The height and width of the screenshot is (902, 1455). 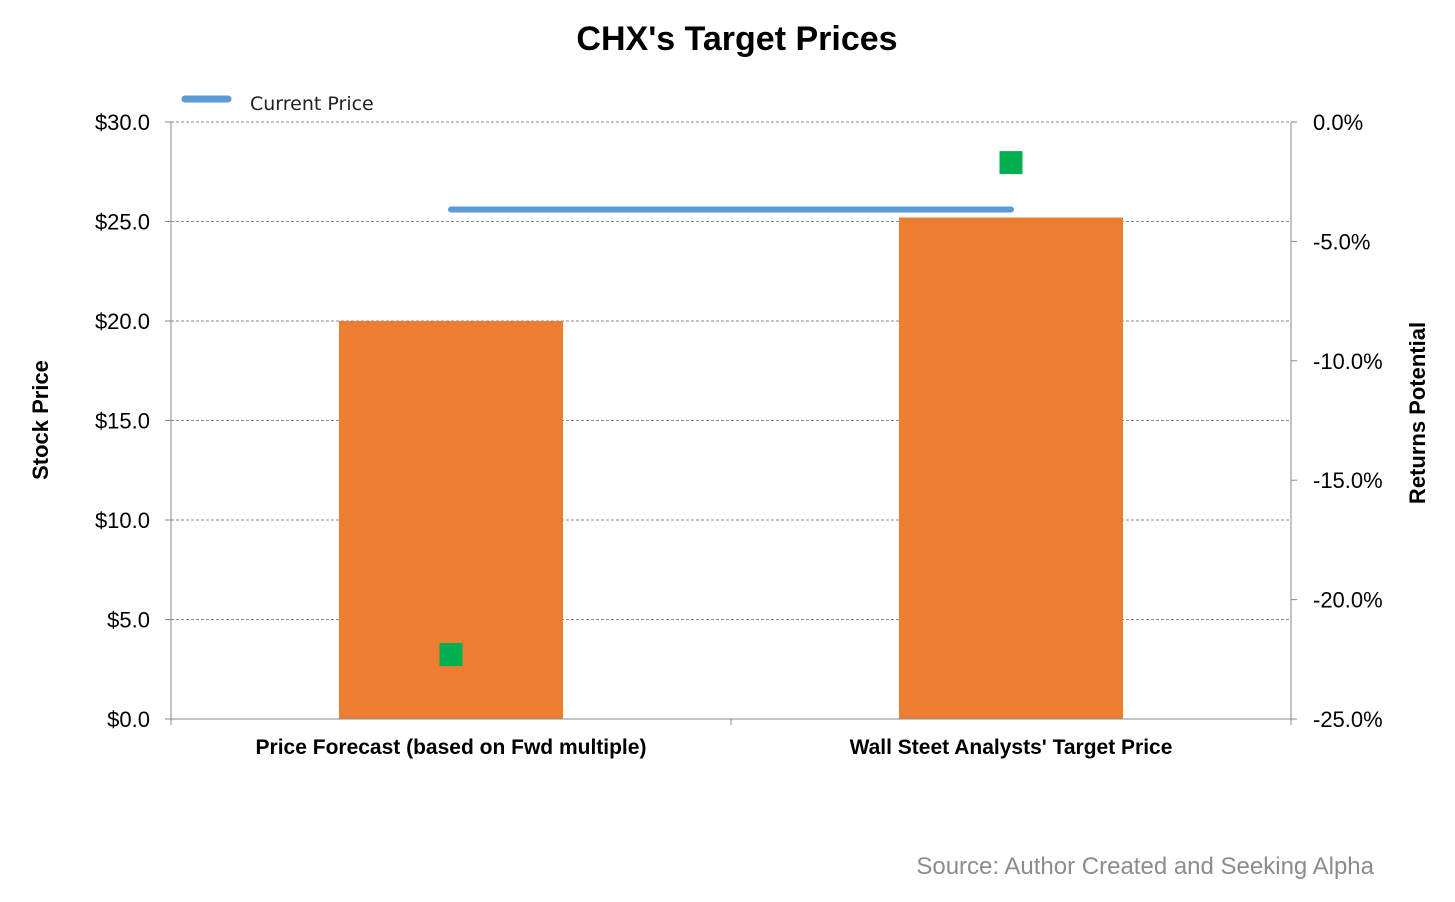 What do you see at coordinates (1348, 480) in the screenshot?
I see `y2-tick-label: -15.0%` at bounding box center [1348, 480].